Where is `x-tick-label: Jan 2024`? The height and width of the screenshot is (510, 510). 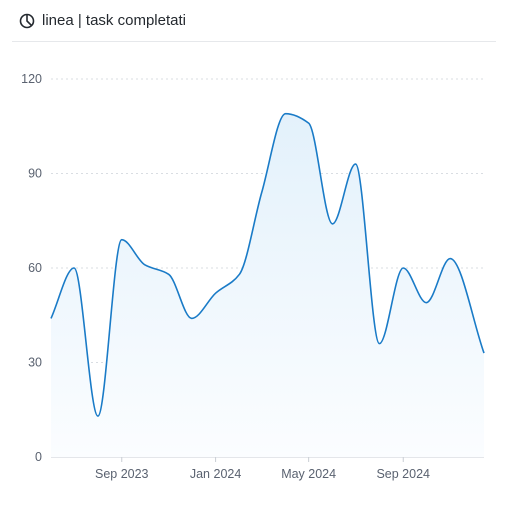 x-tick-label: Jan 2024 is located at coordinates (215, 474).